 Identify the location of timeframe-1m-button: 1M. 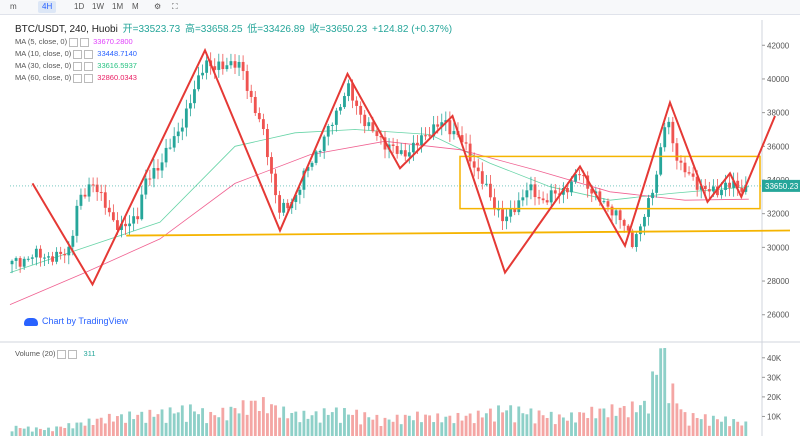
(118, 6).